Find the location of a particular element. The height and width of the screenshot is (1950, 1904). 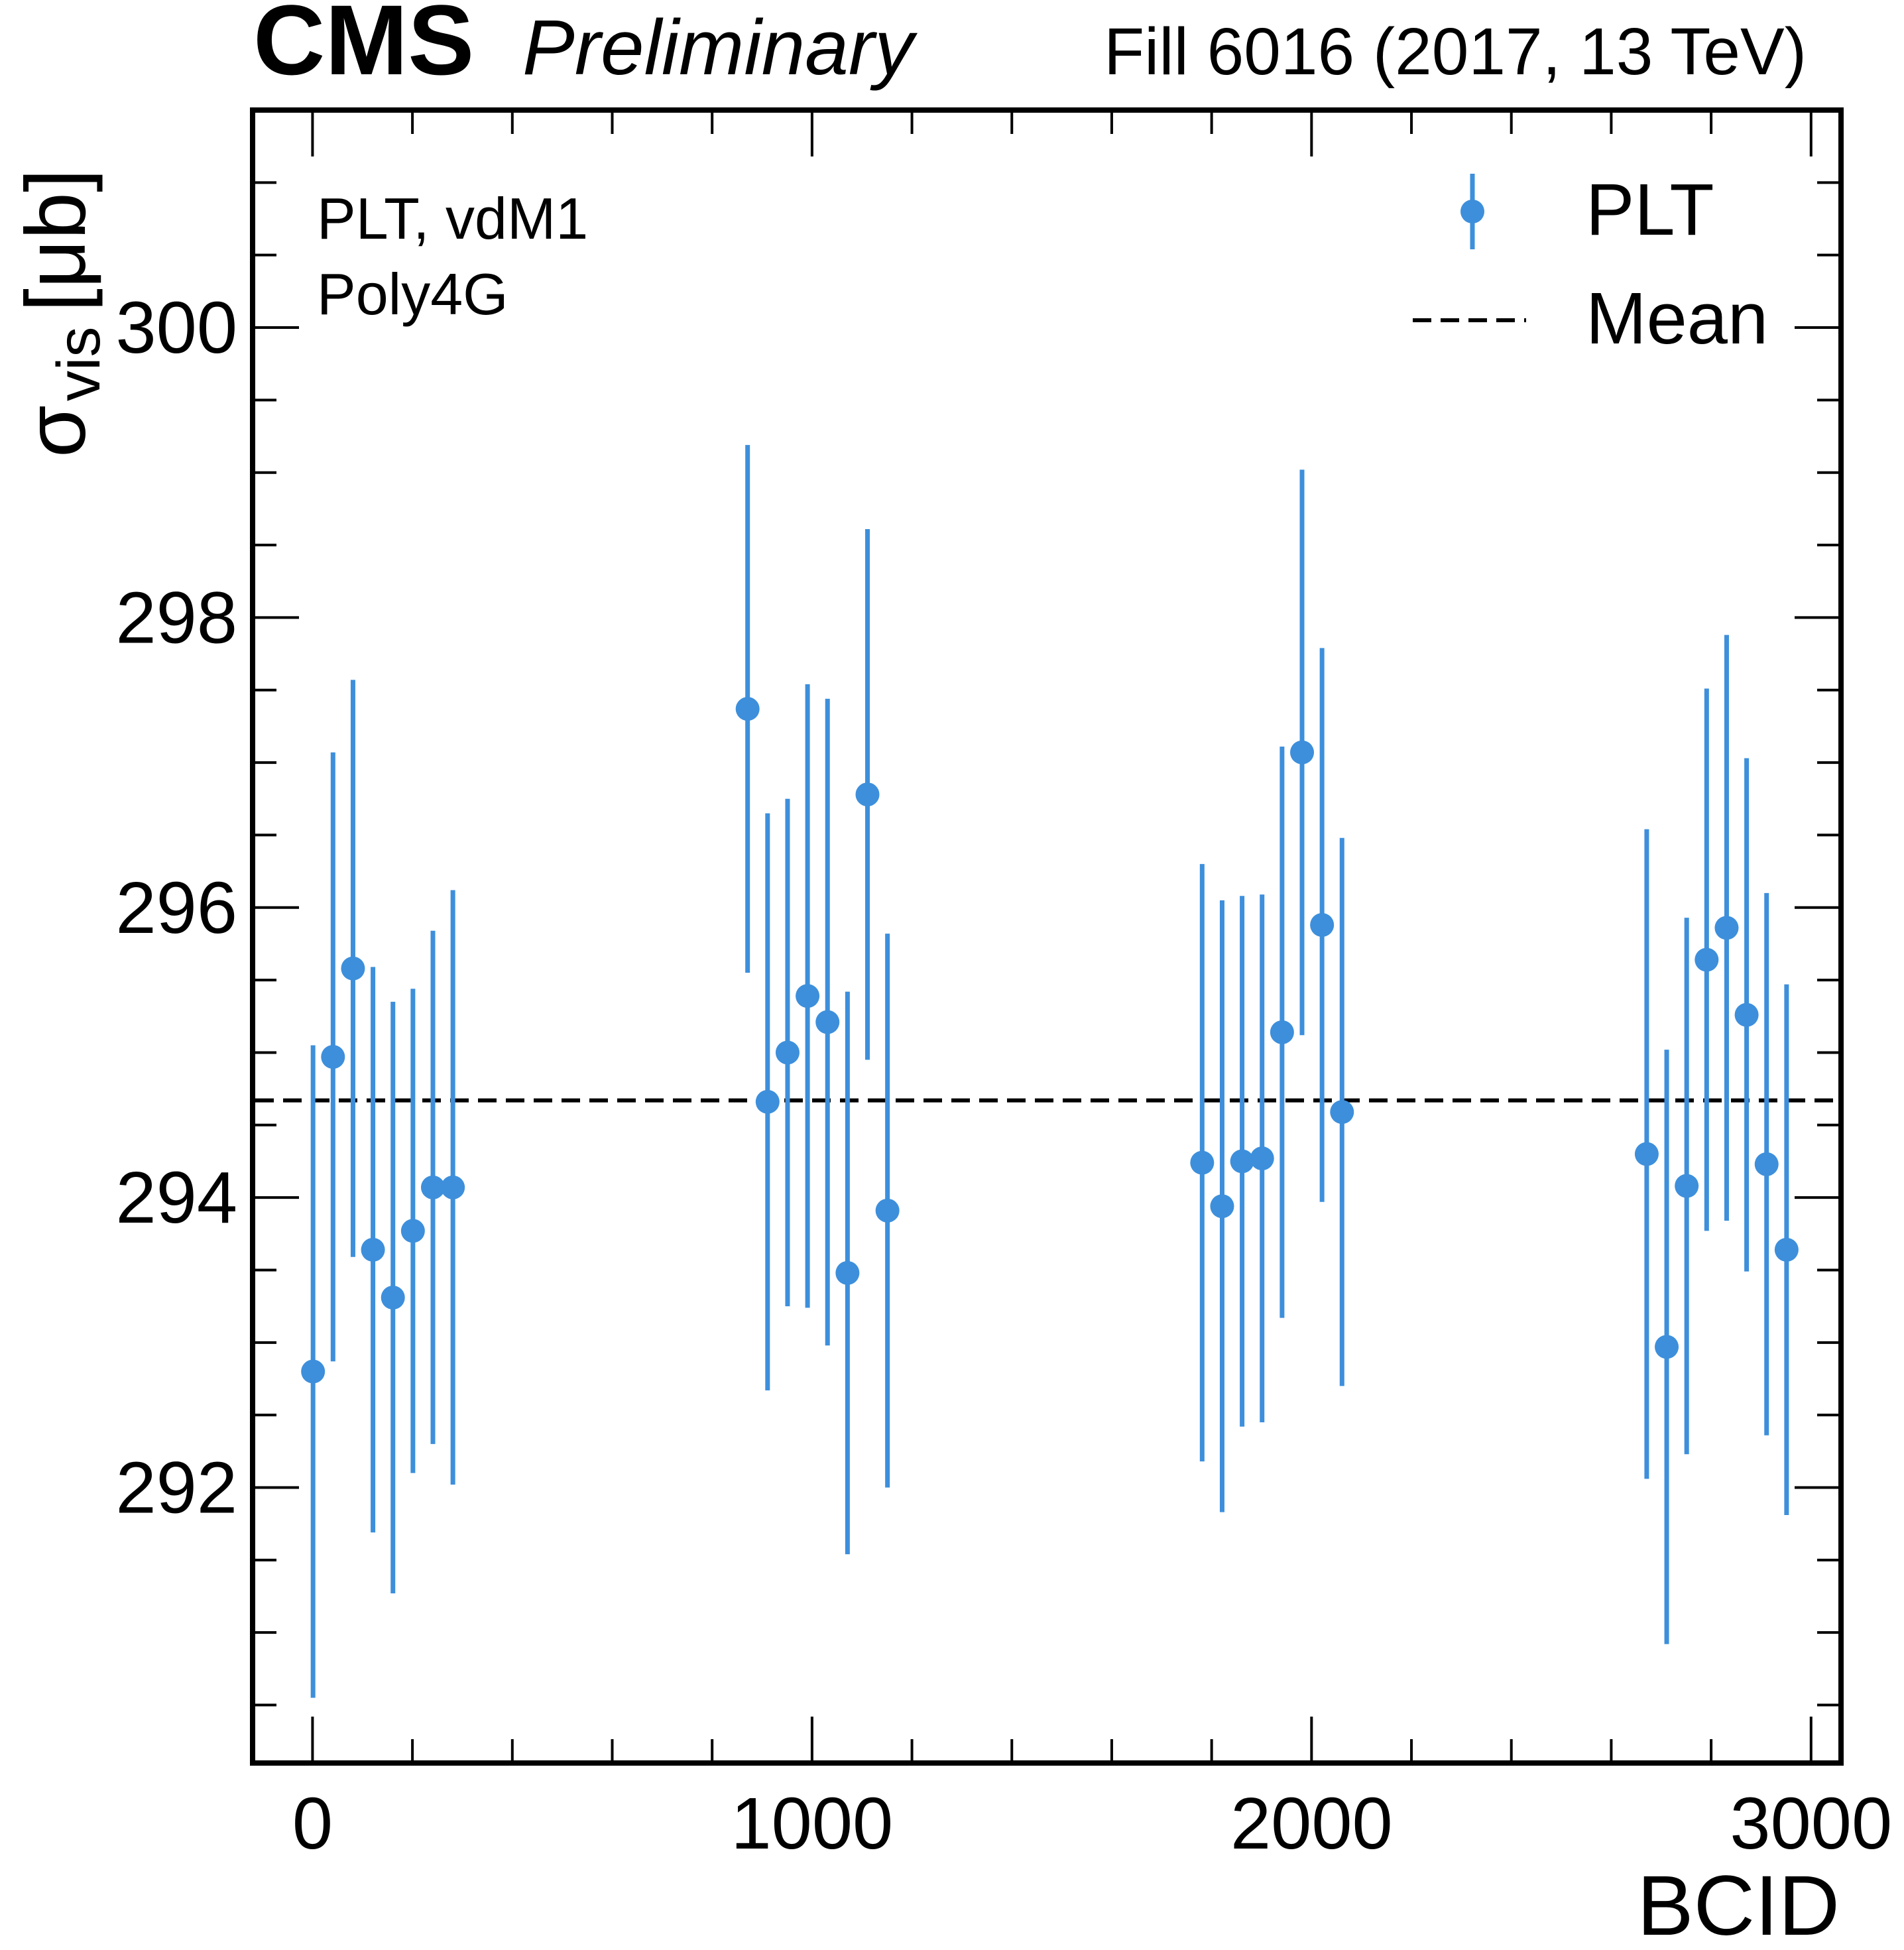

legend-plt-label: PLT is located at coordinates (1650, 210).